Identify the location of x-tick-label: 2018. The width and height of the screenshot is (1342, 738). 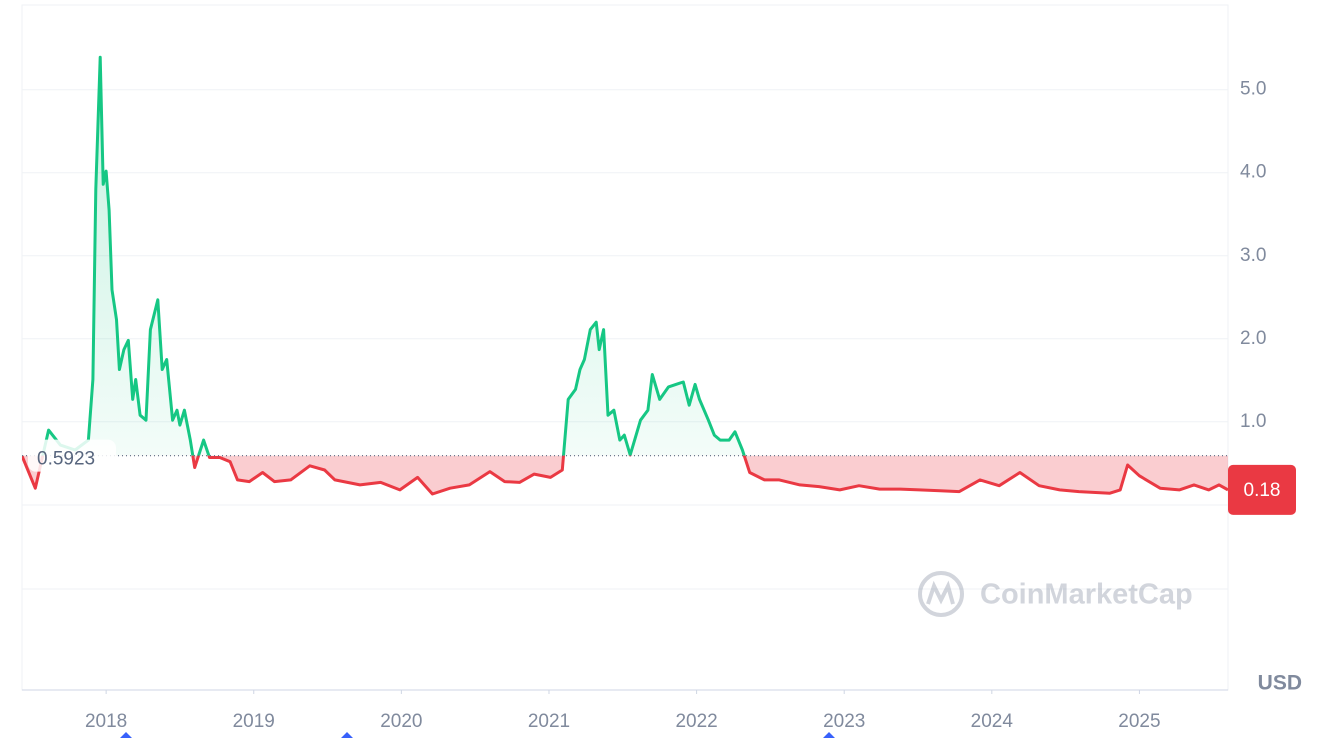
(106, 721).